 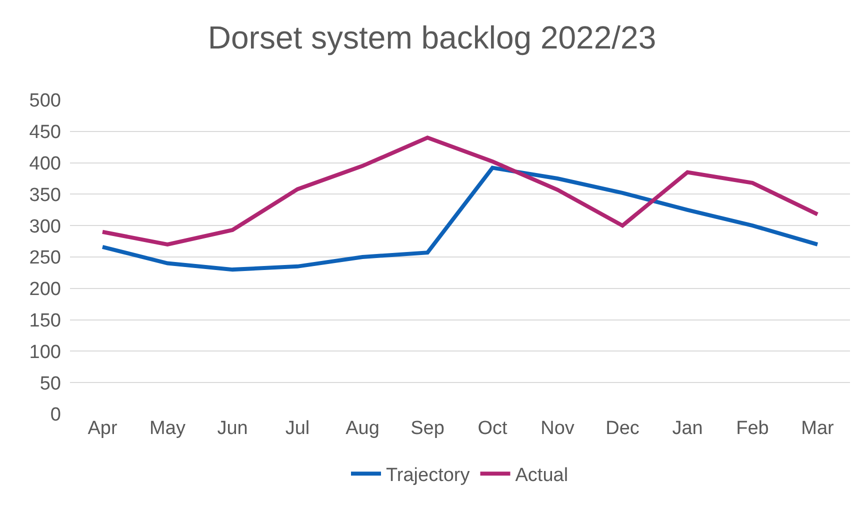 I want to click on x-tick-label: Aug, so click(x=363, y=428).